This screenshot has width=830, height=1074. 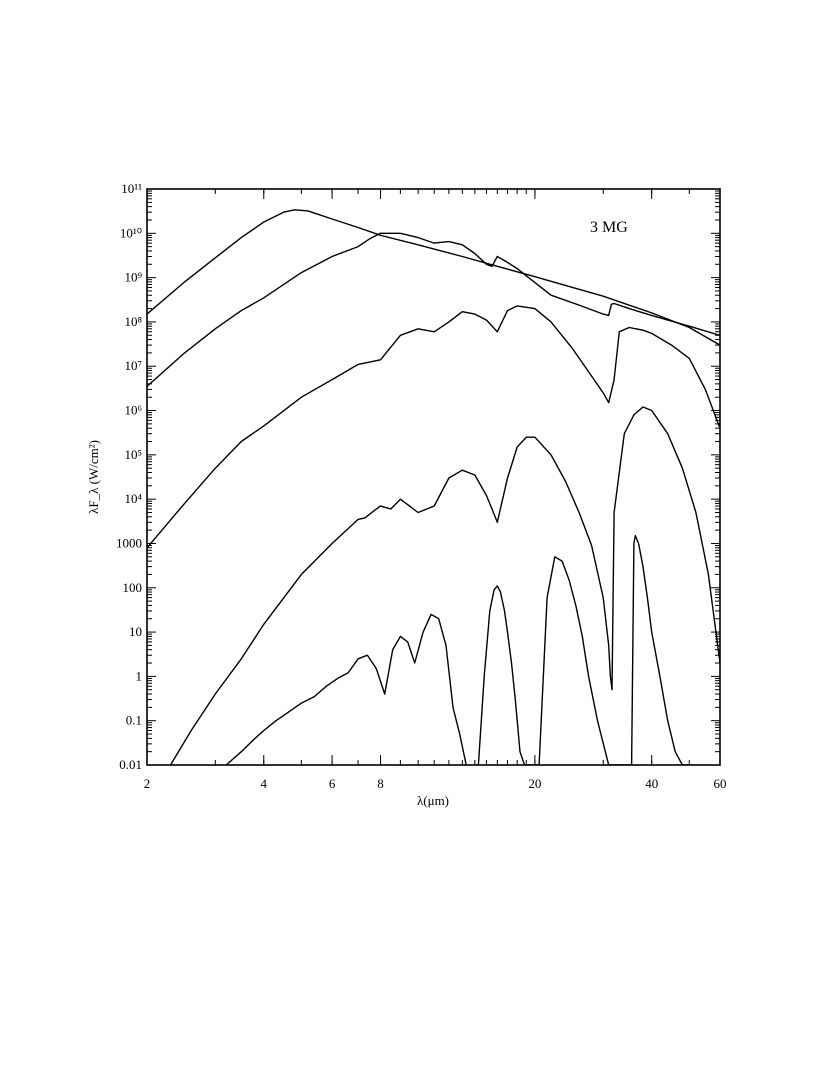 I want to click on x-tick-label: 8, so click(x=380, y=783).